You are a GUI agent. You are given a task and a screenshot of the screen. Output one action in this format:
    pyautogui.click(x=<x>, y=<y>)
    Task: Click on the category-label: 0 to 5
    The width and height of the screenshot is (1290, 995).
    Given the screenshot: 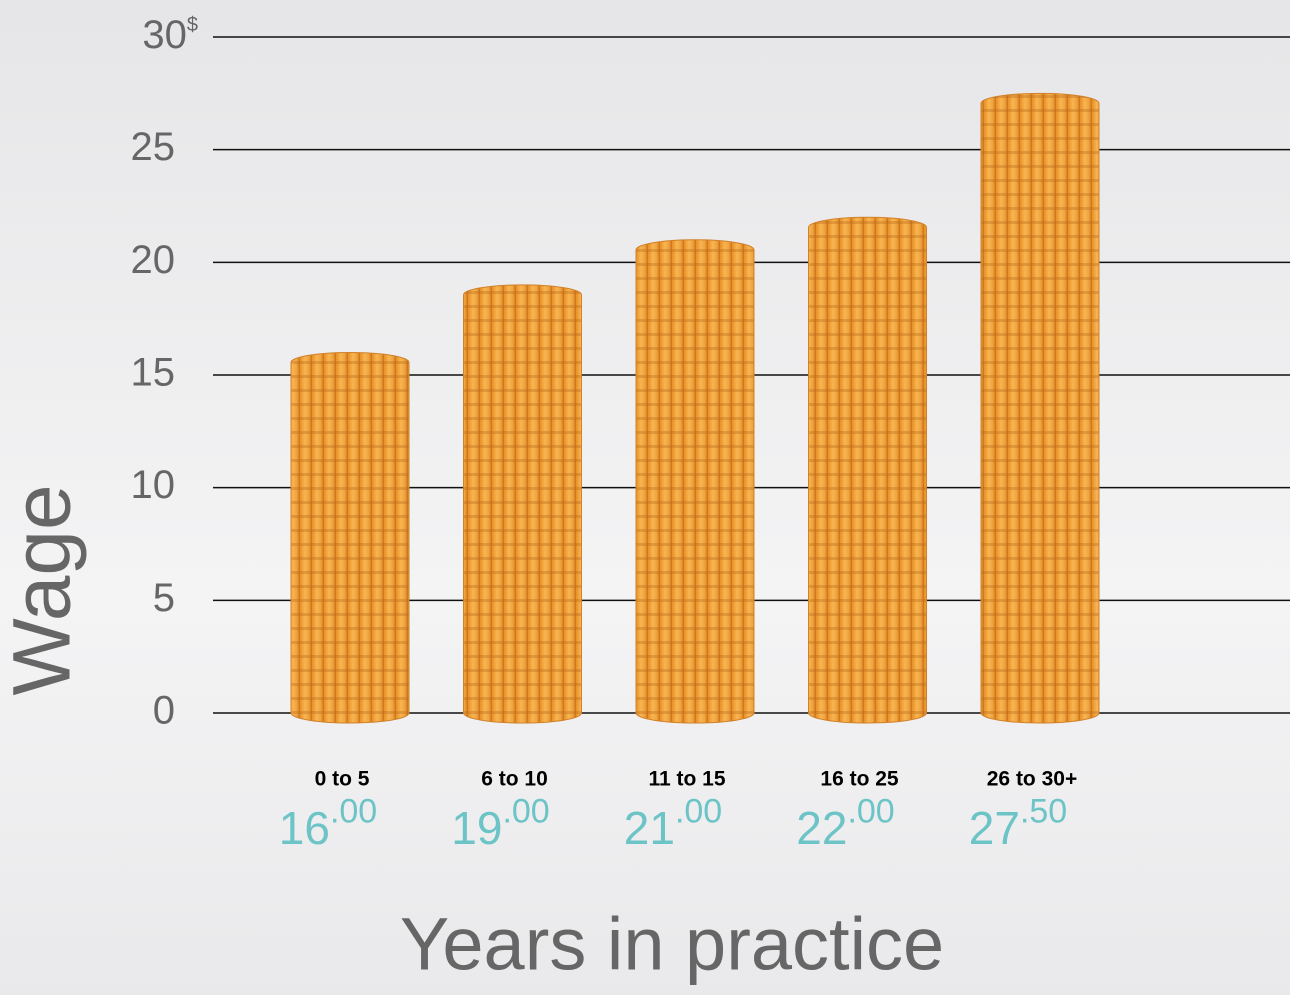 What is the action you would take?
    pyautogui.click(x=342, y=779)
    